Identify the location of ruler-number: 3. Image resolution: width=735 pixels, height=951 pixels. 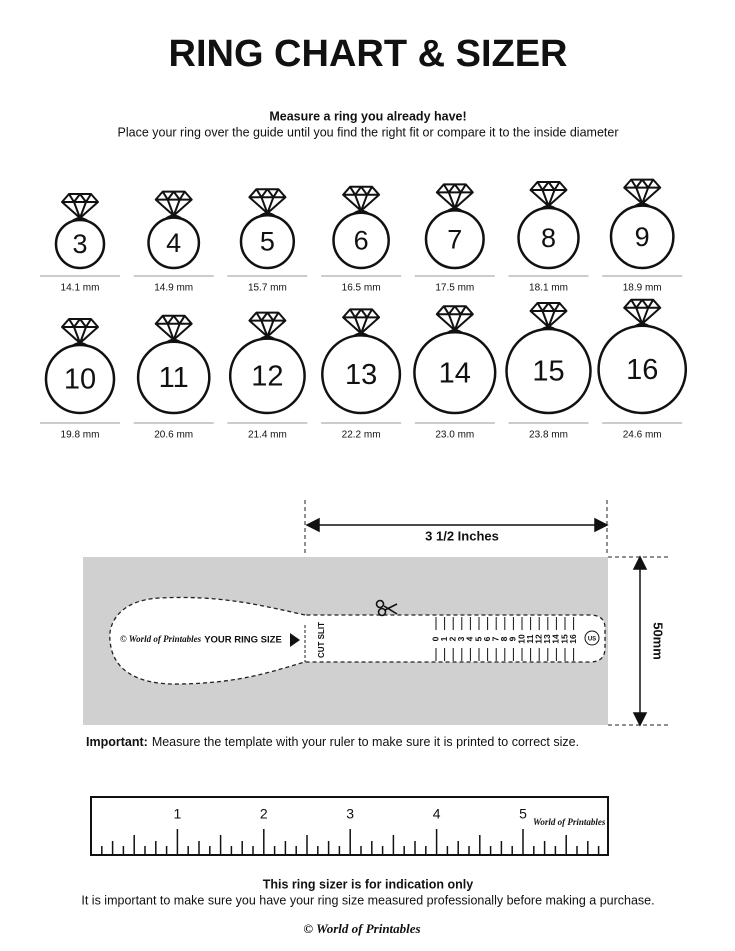
(350, 814).